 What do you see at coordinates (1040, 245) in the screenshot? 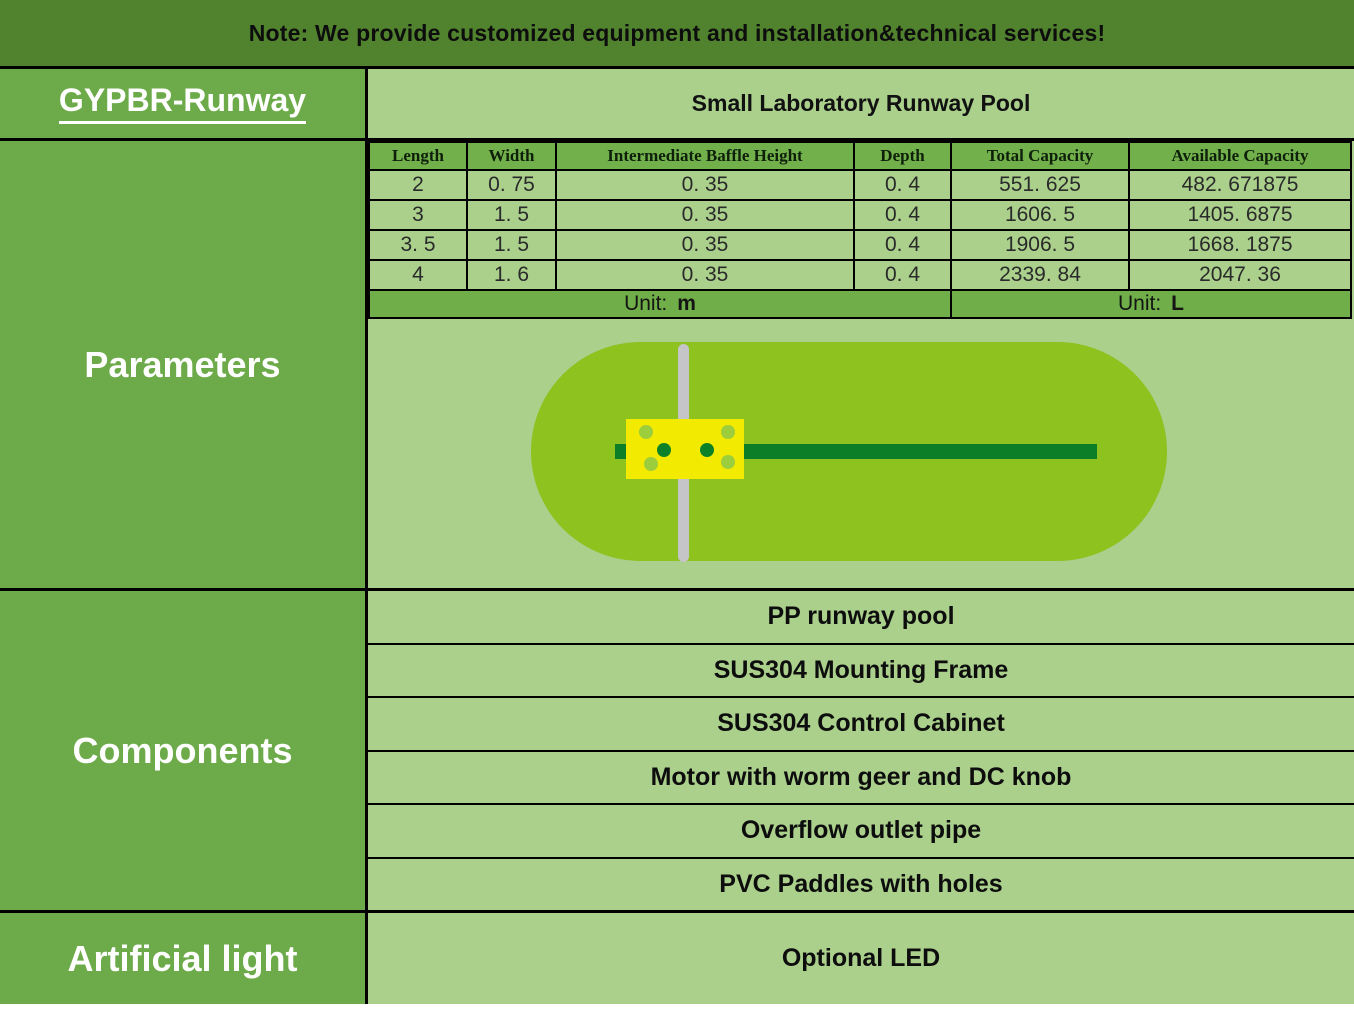
I see `cell-total-capacity: 1906. 5` at bounding box center [1040, 245].